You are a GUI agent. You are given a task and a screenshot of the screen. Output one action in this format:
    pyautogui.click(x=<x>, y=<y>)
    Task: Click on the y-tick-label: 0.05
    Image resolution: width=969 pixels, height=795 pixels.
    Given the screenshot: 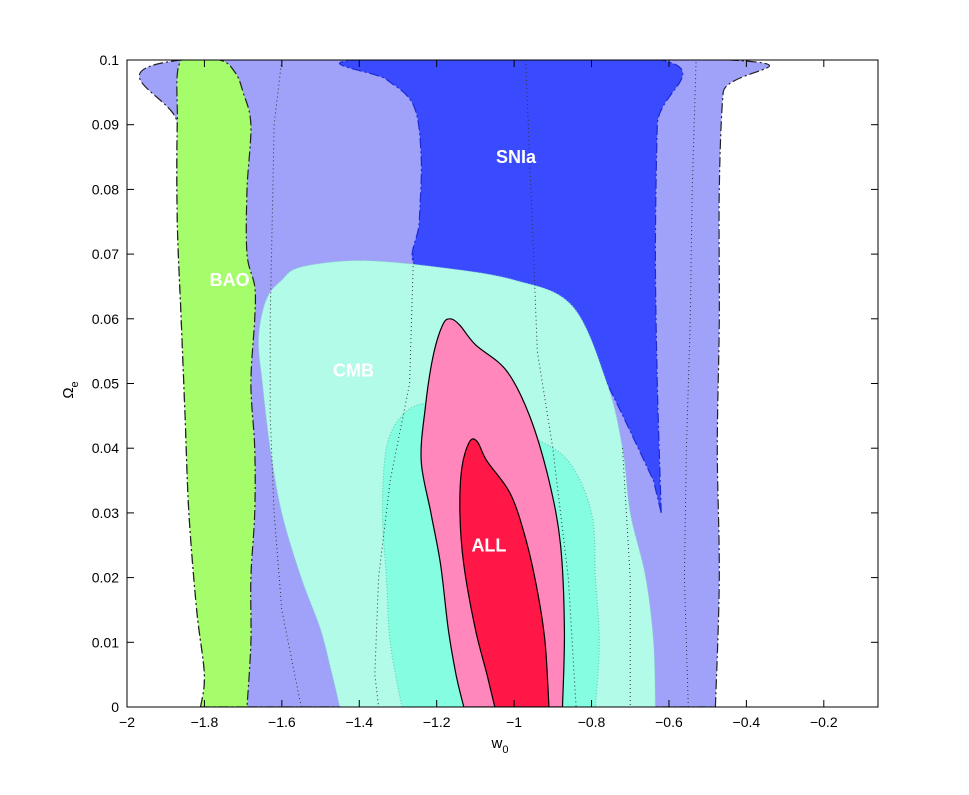 What is the action you would take?
    pyautogui.click(x=105, y=384)
    